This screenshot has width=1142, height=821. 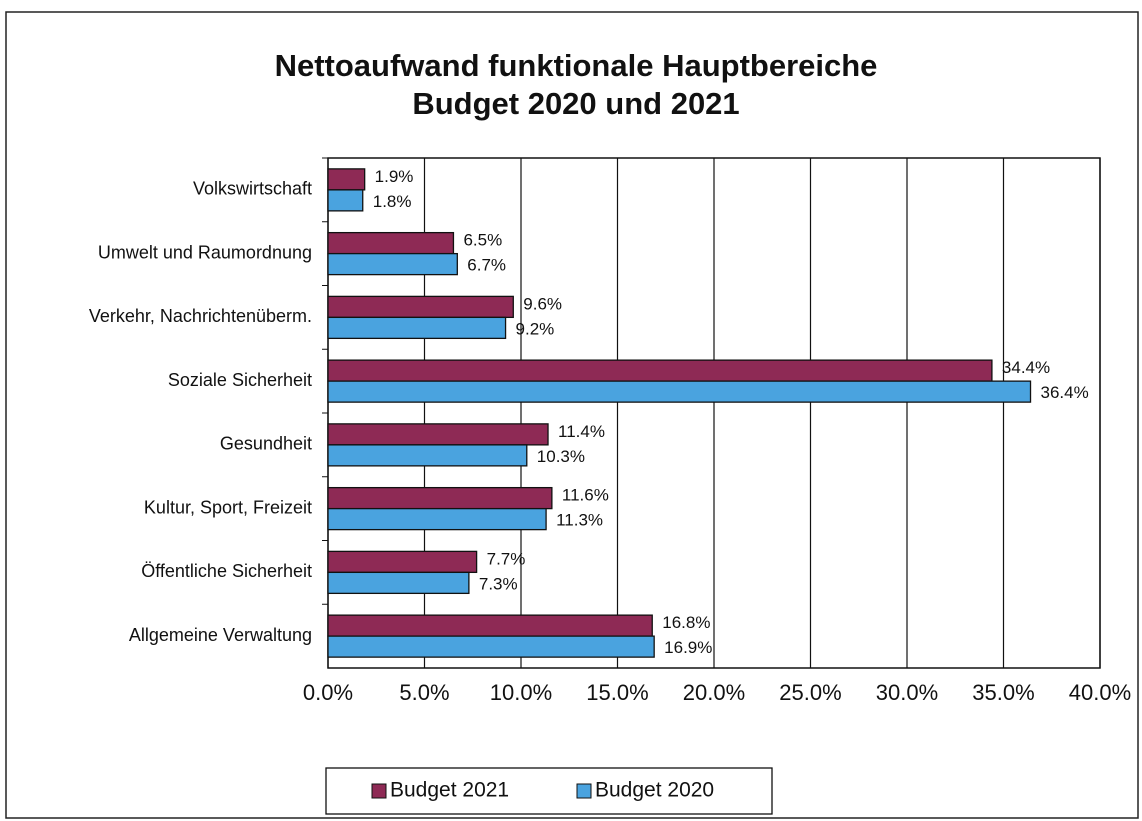 I want to click on x-tick-label: 0.0%, so click(x=328, y=692).